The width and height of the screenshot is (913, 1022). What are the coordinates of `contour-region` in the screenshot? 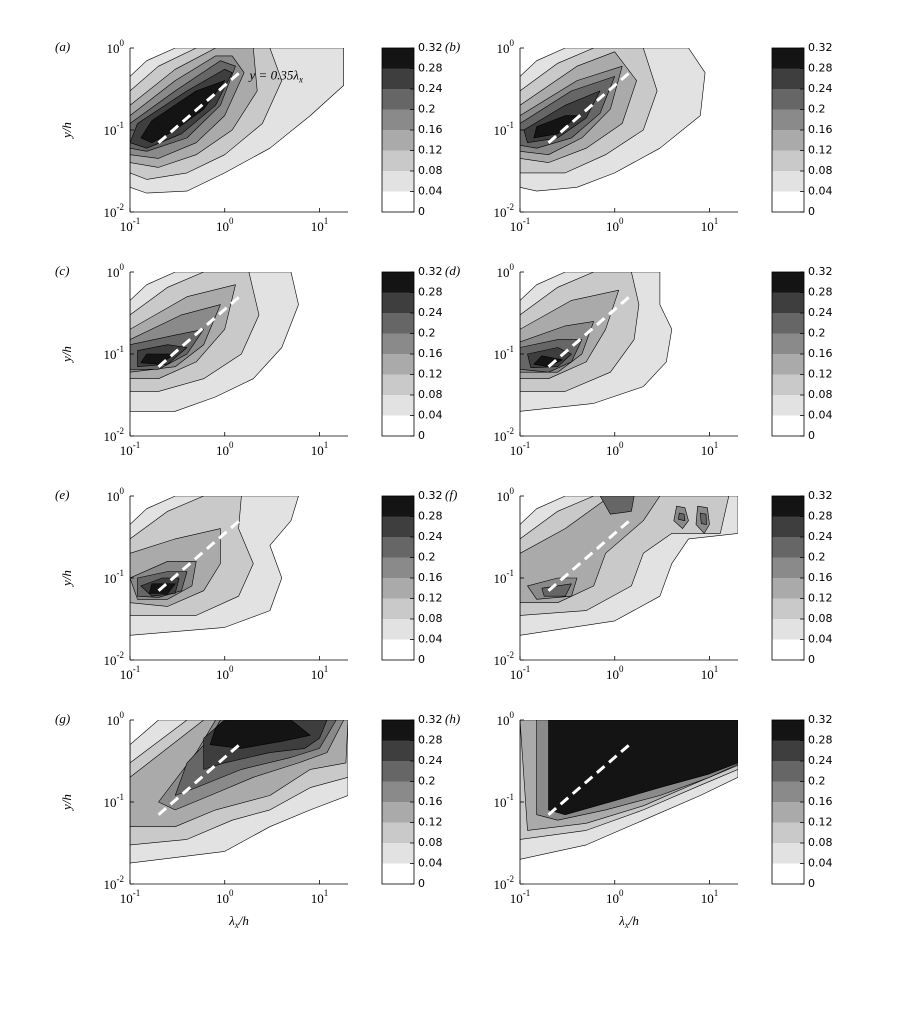 It's located at (703, 518).